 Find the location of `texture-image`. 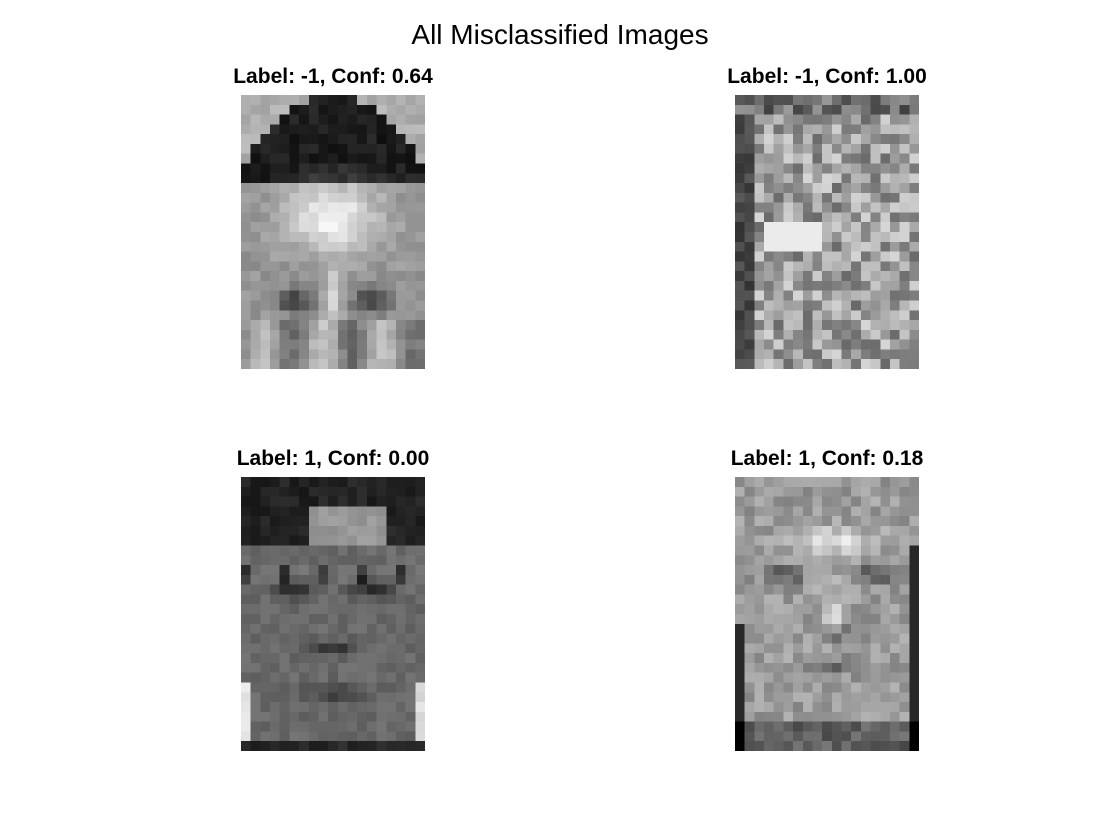

texture-image is located at coordinates (827, 232).